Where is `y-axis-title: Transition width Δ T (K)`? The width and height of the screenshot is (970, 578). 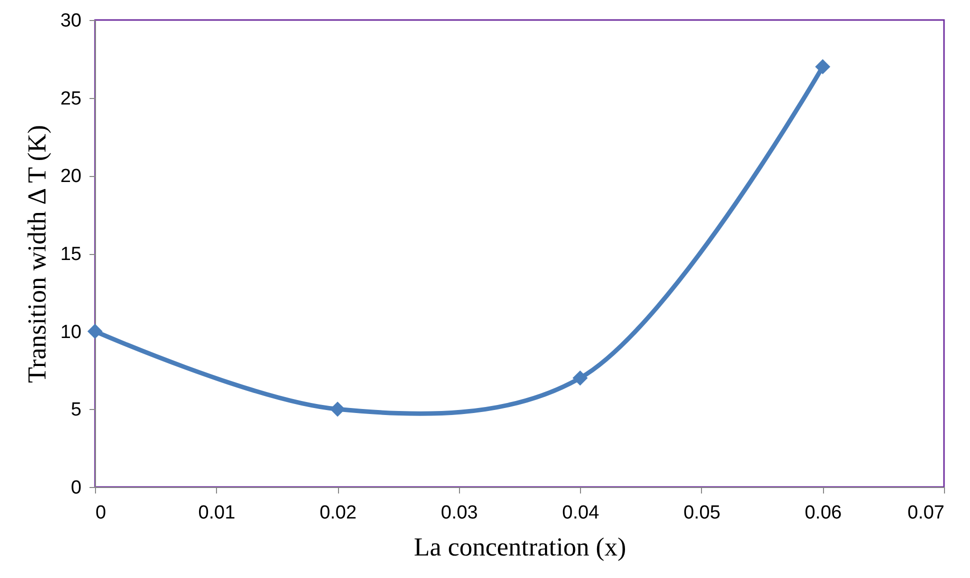 y-axis-title: Transition width Δ T (K) is located at coordinates (37, 254).